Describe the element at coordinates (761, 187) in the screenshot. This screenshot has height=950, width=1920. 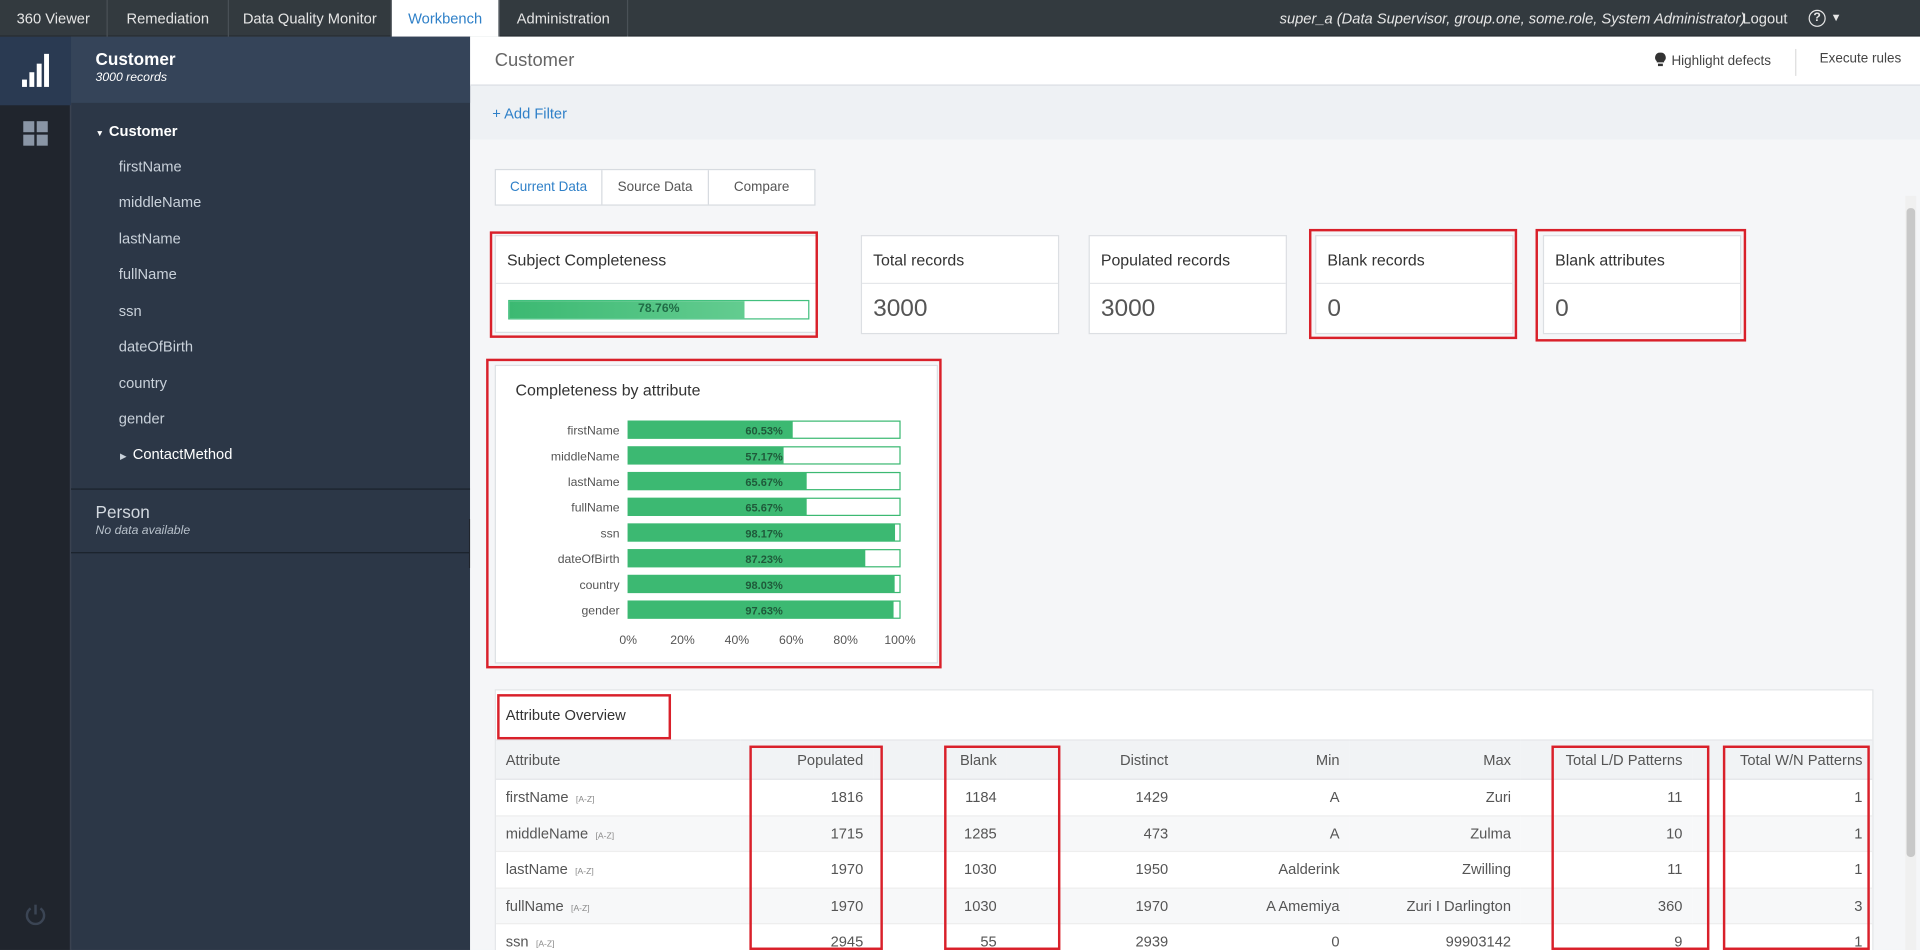
I see `tab-compare: Compare` at that location.